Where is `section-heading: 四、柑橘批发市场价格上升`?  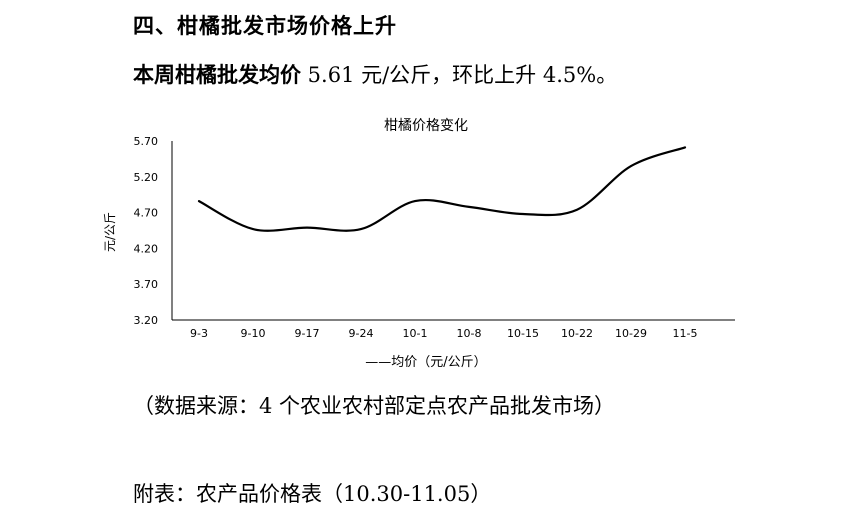 section-heading: 四、柑橘批发市场价格上升 is located at coordinates (265, 26).